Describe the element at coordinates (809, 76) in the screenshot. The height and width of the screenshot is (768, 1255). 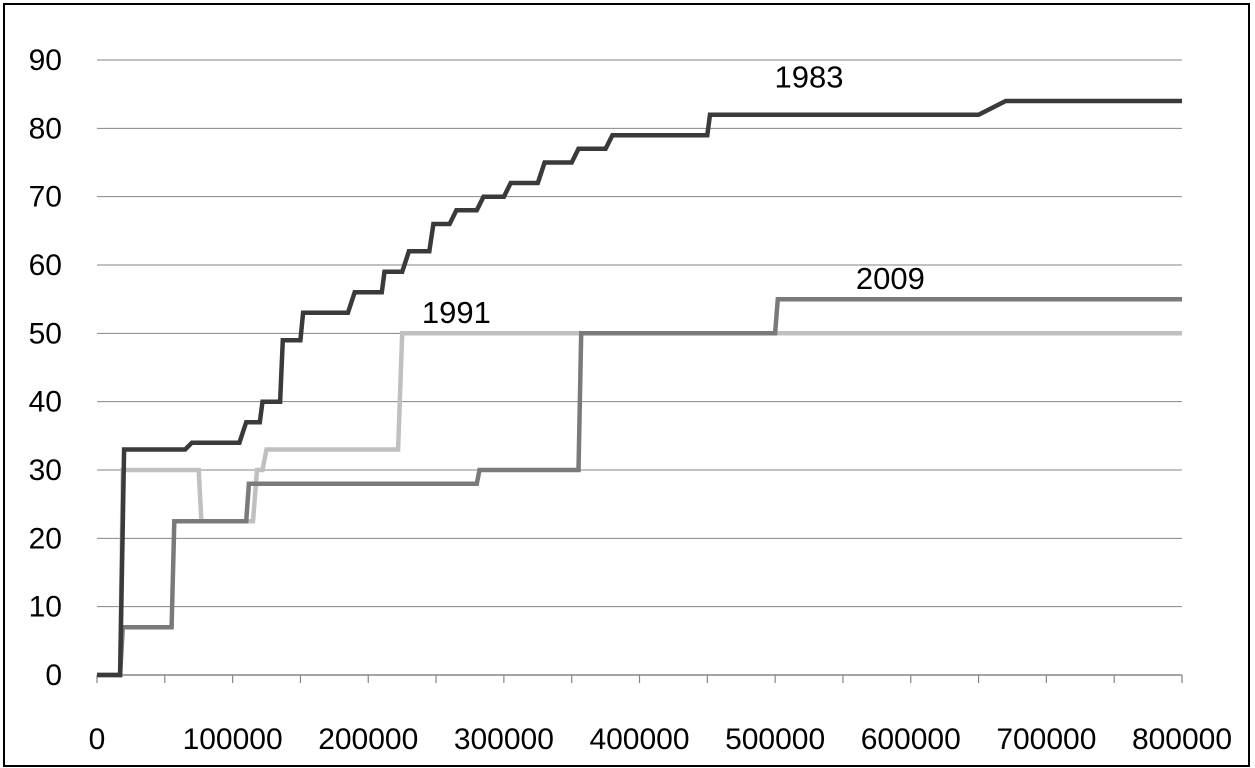
I see `series-label-1983: 1983` at that location.